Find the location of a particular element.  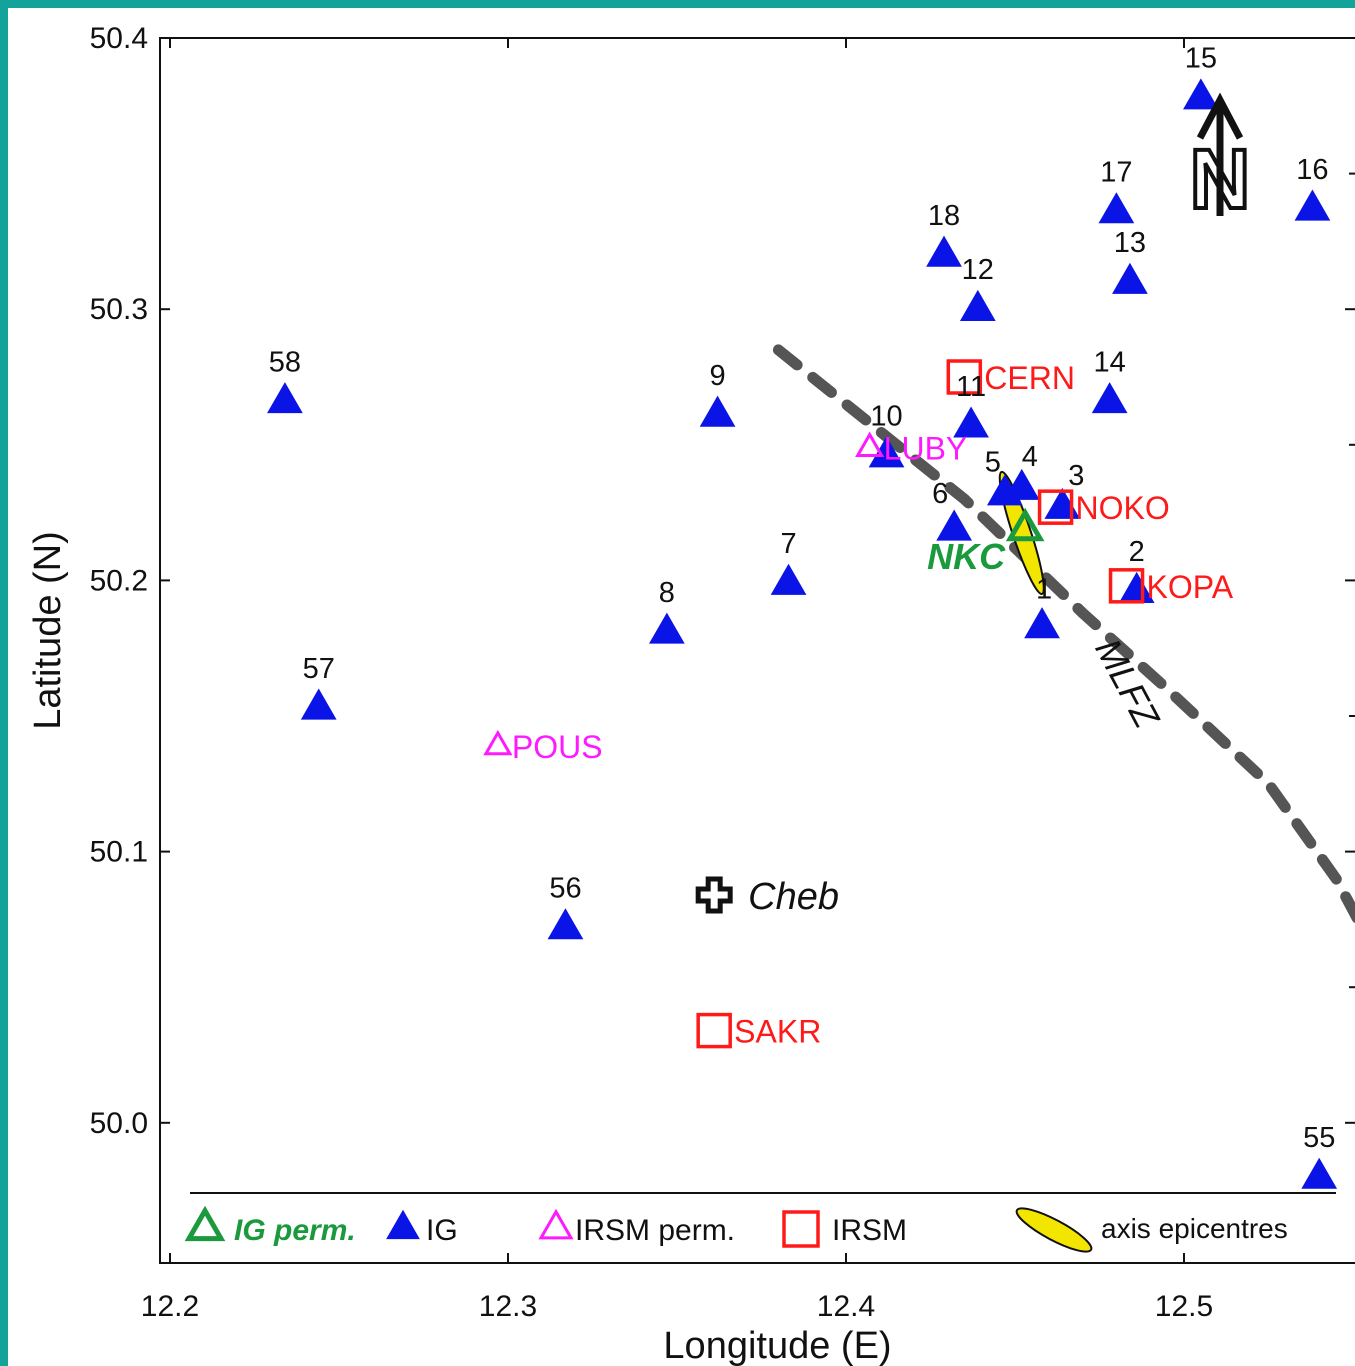

ig-station-label: 16 is located at coordinates (1312, 170).